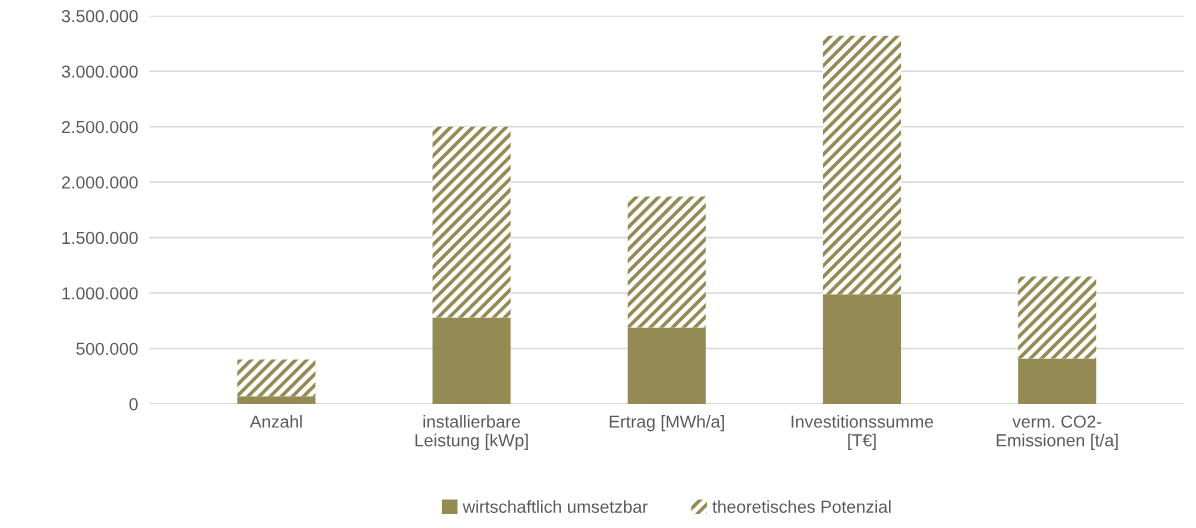 The image size is (1196, 528). Describe the element at coordinates (99, 71) in the screenshot. I see `y-tick-label: 3.000.000` at that location.